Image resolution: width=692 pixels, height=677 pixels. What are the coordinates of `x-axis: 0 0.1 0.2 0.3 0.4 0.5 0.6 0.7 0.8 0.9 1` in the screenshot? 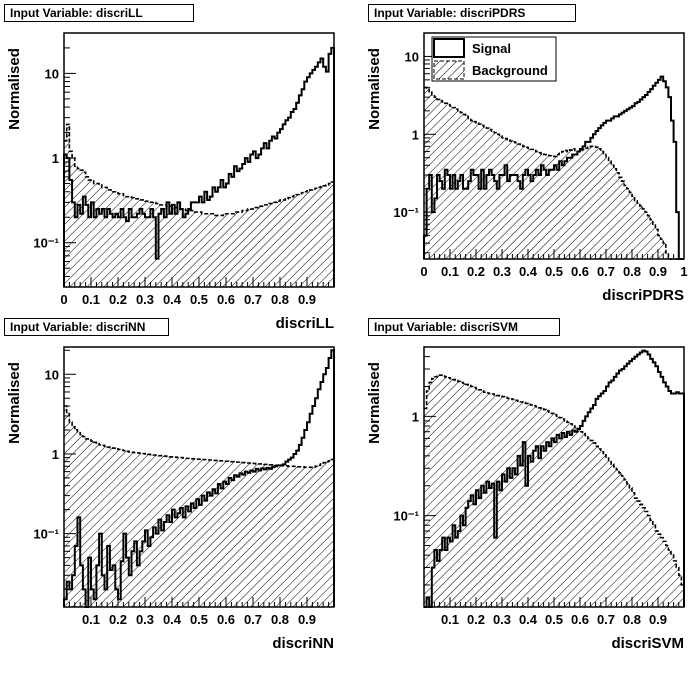 It's located at (554, 264).